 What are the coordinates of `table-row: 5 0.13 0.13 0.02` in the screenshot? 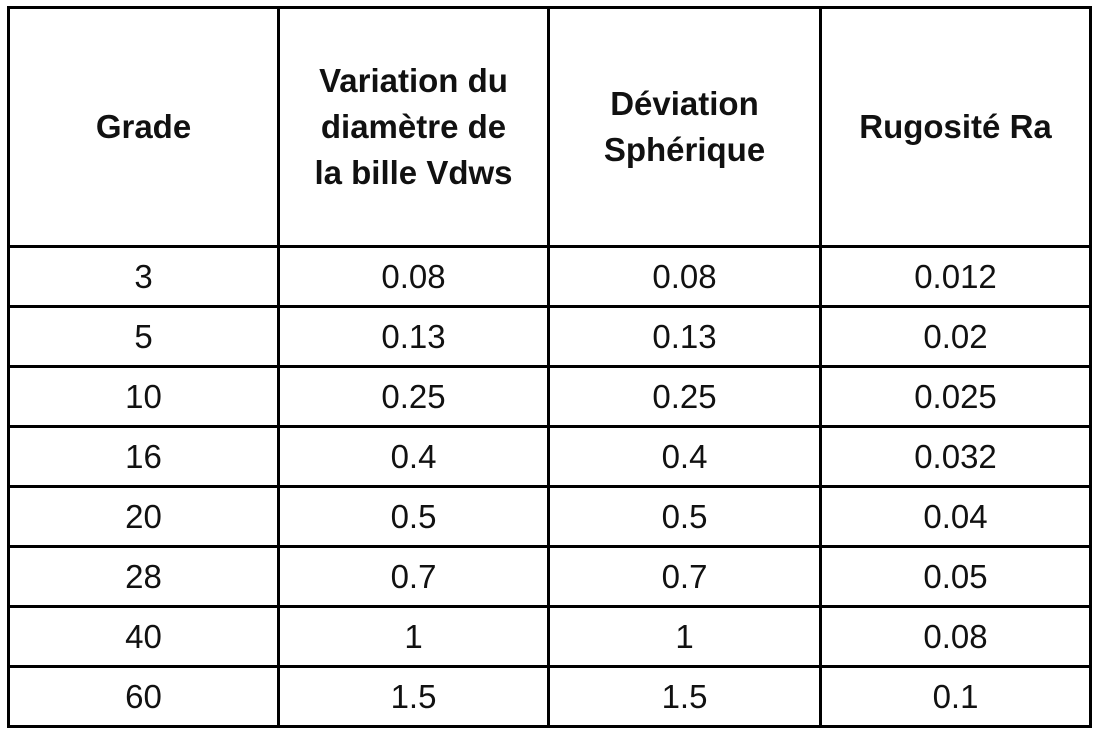 It's located at (549, 336).